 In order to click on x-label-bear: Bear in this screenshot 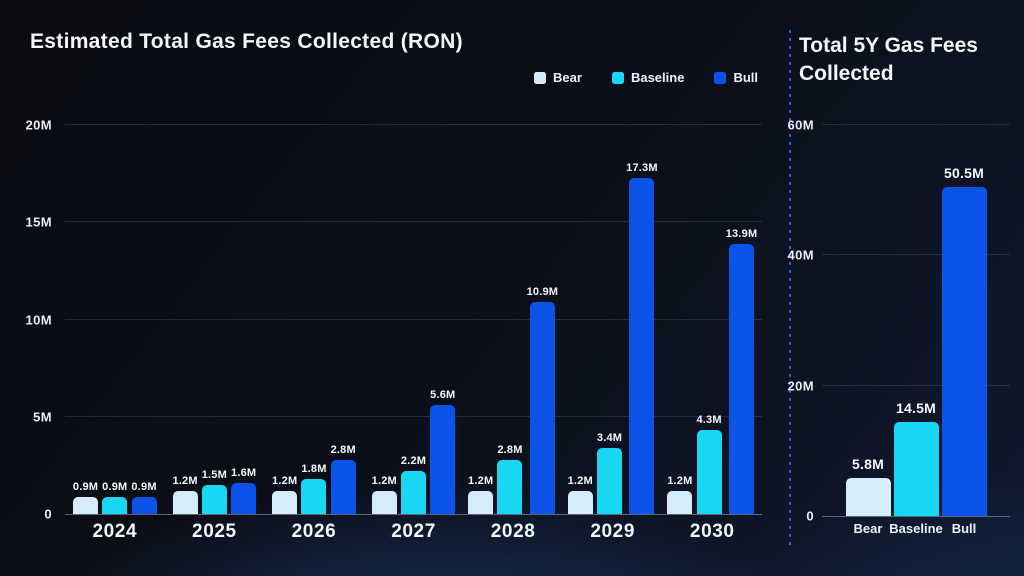, I will do `click(868, 528)`.